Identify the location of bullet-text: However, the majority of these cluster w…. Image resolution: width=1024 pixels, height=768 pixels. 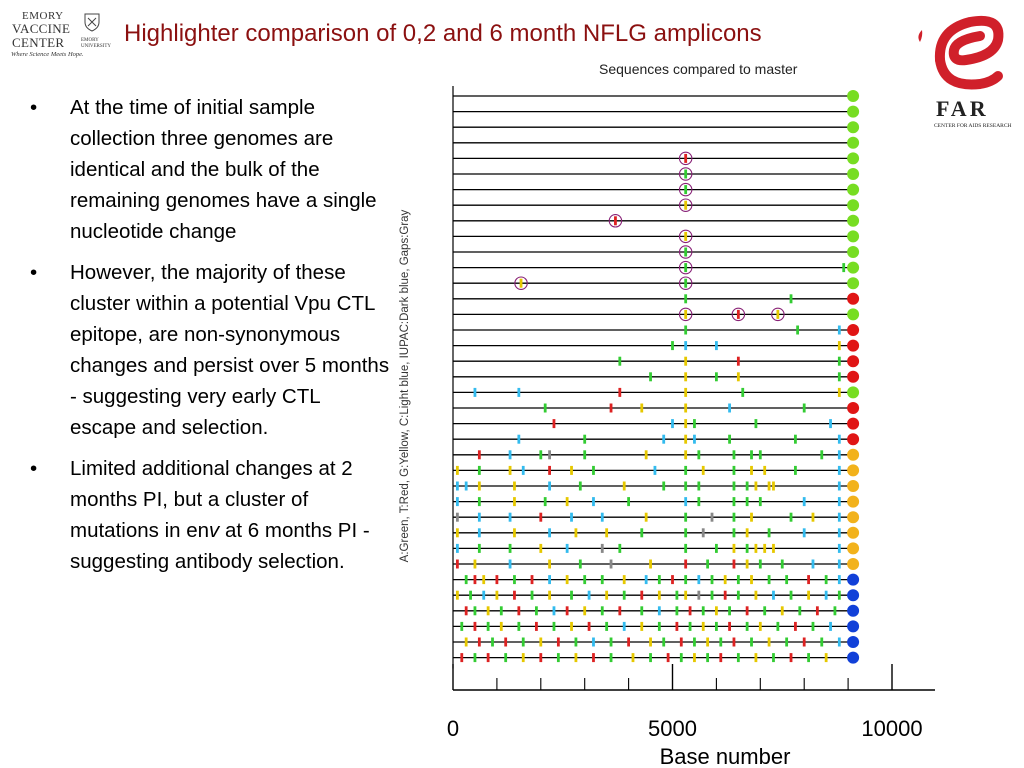
(230, 350).